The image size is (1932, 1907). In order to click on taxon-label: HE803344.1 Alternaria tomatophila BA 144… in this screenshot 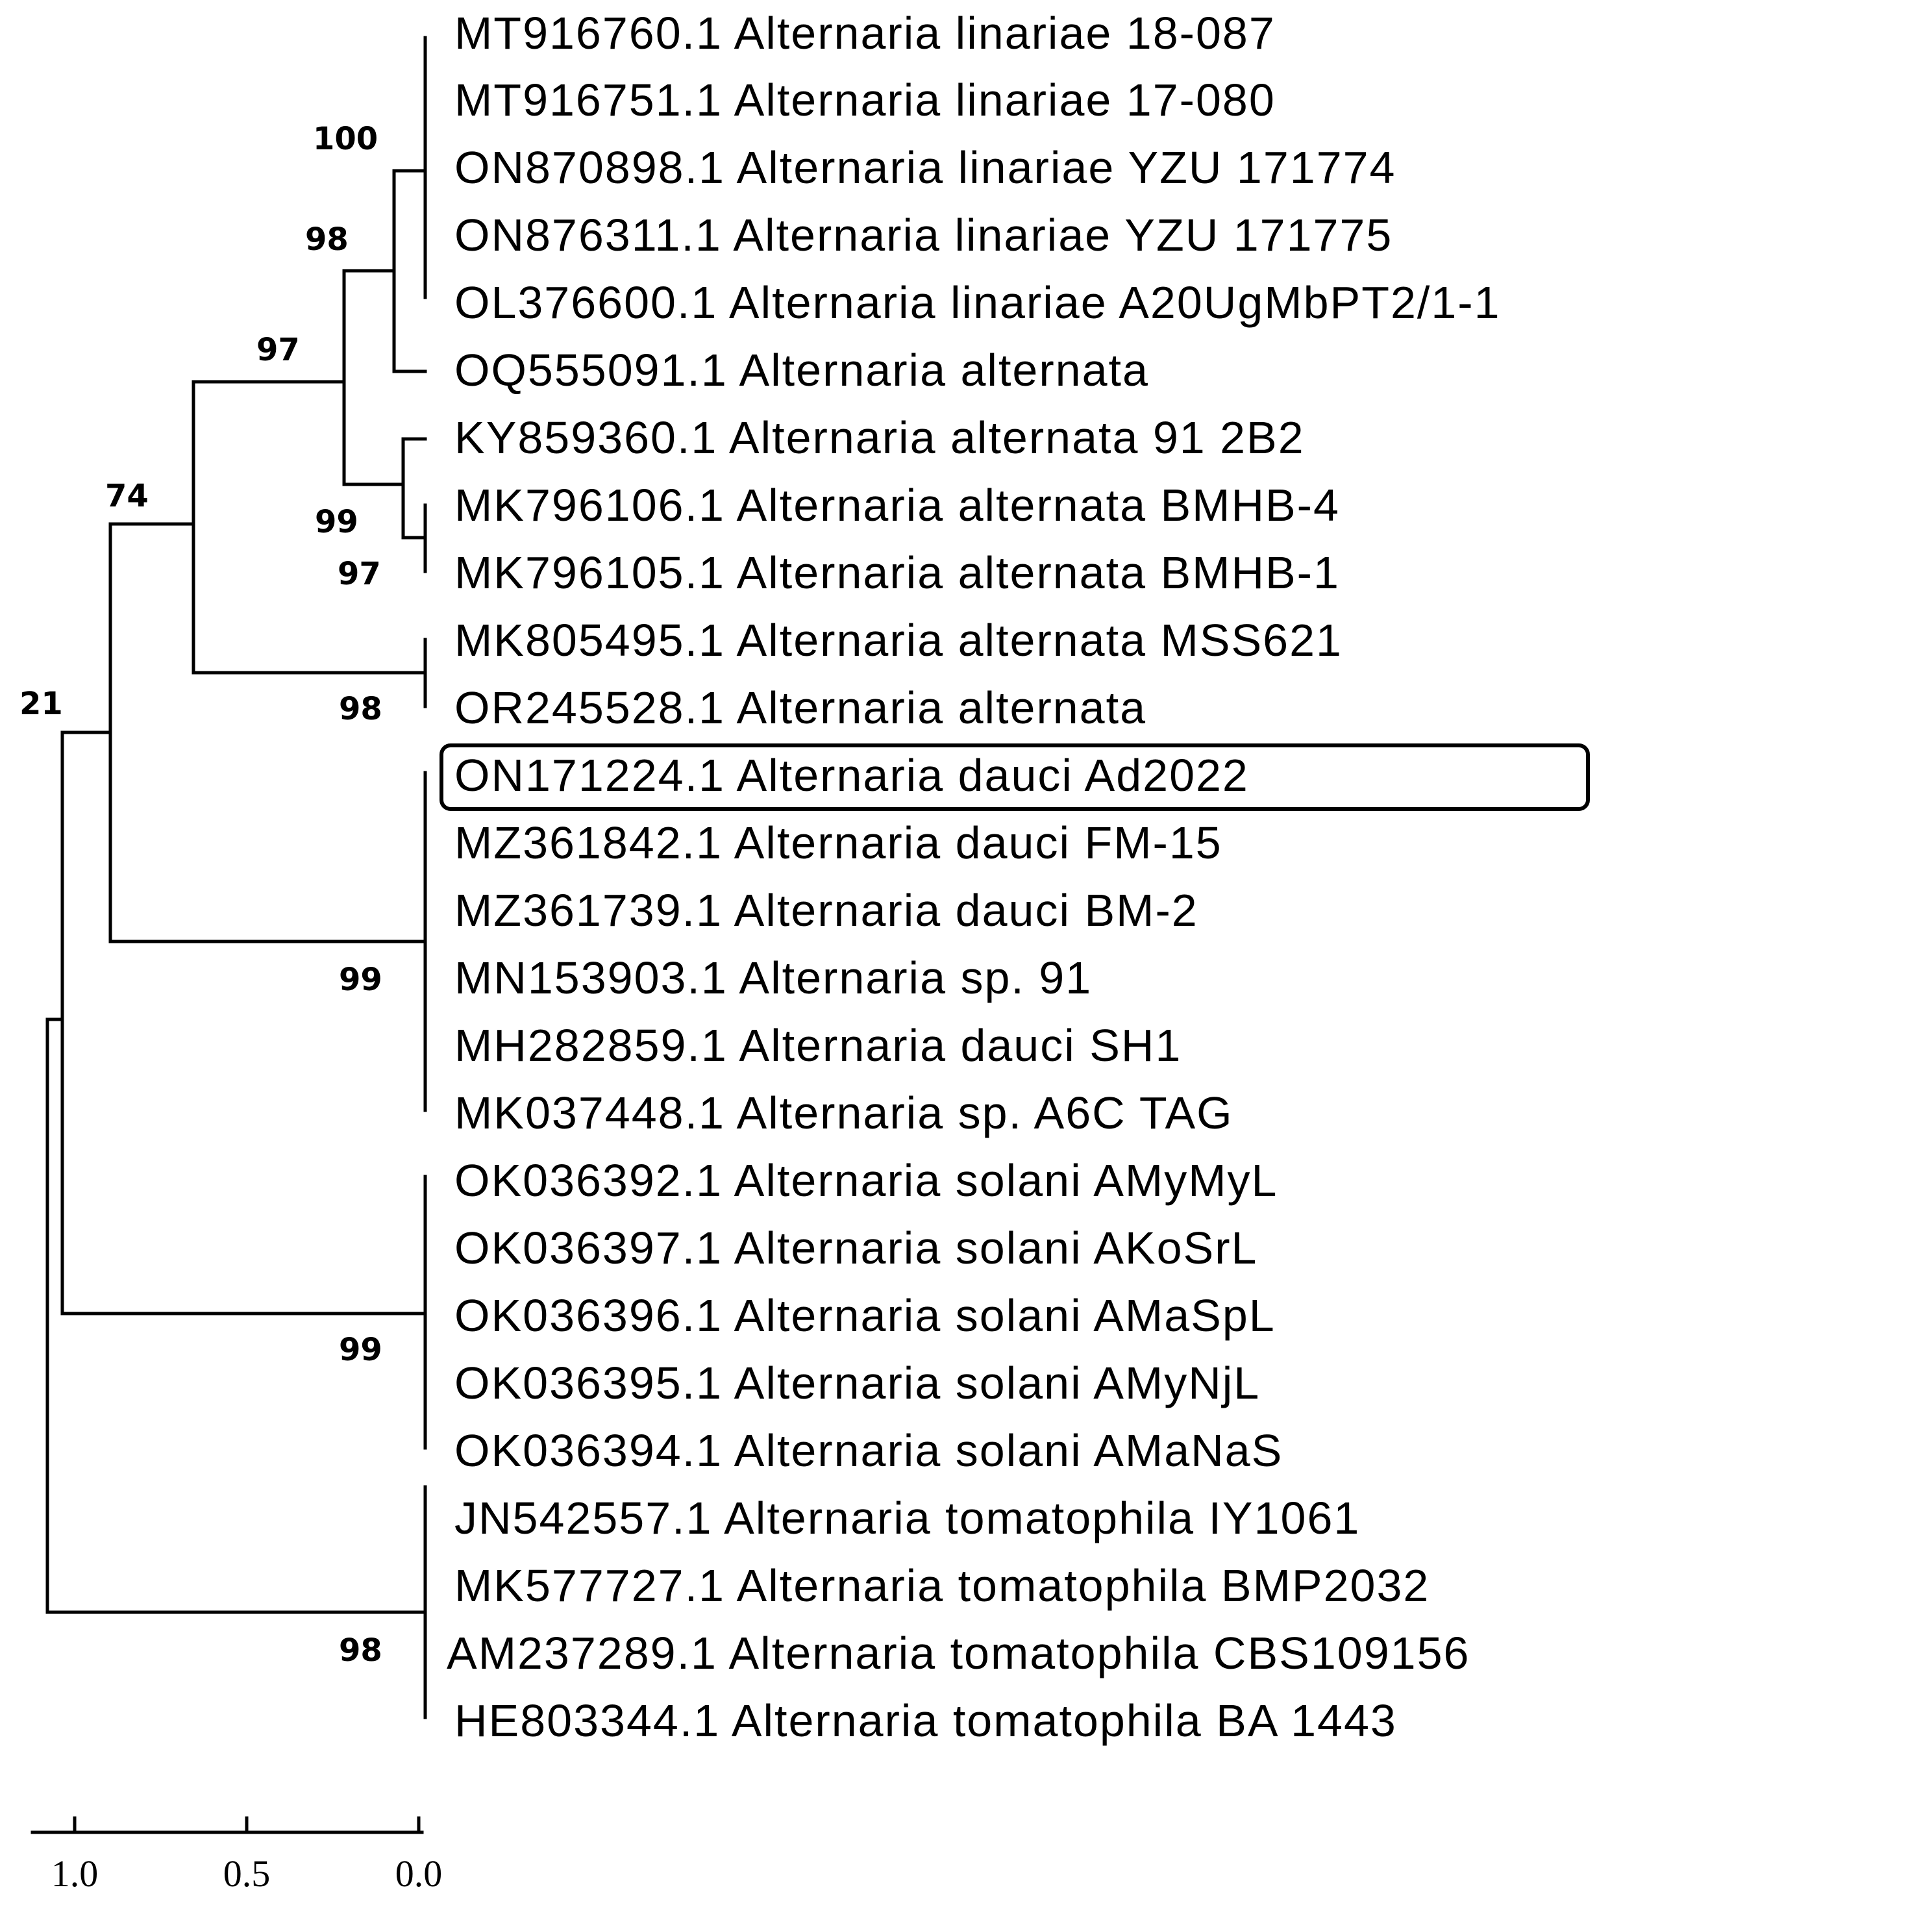, I will do `click(925, 1720)`.